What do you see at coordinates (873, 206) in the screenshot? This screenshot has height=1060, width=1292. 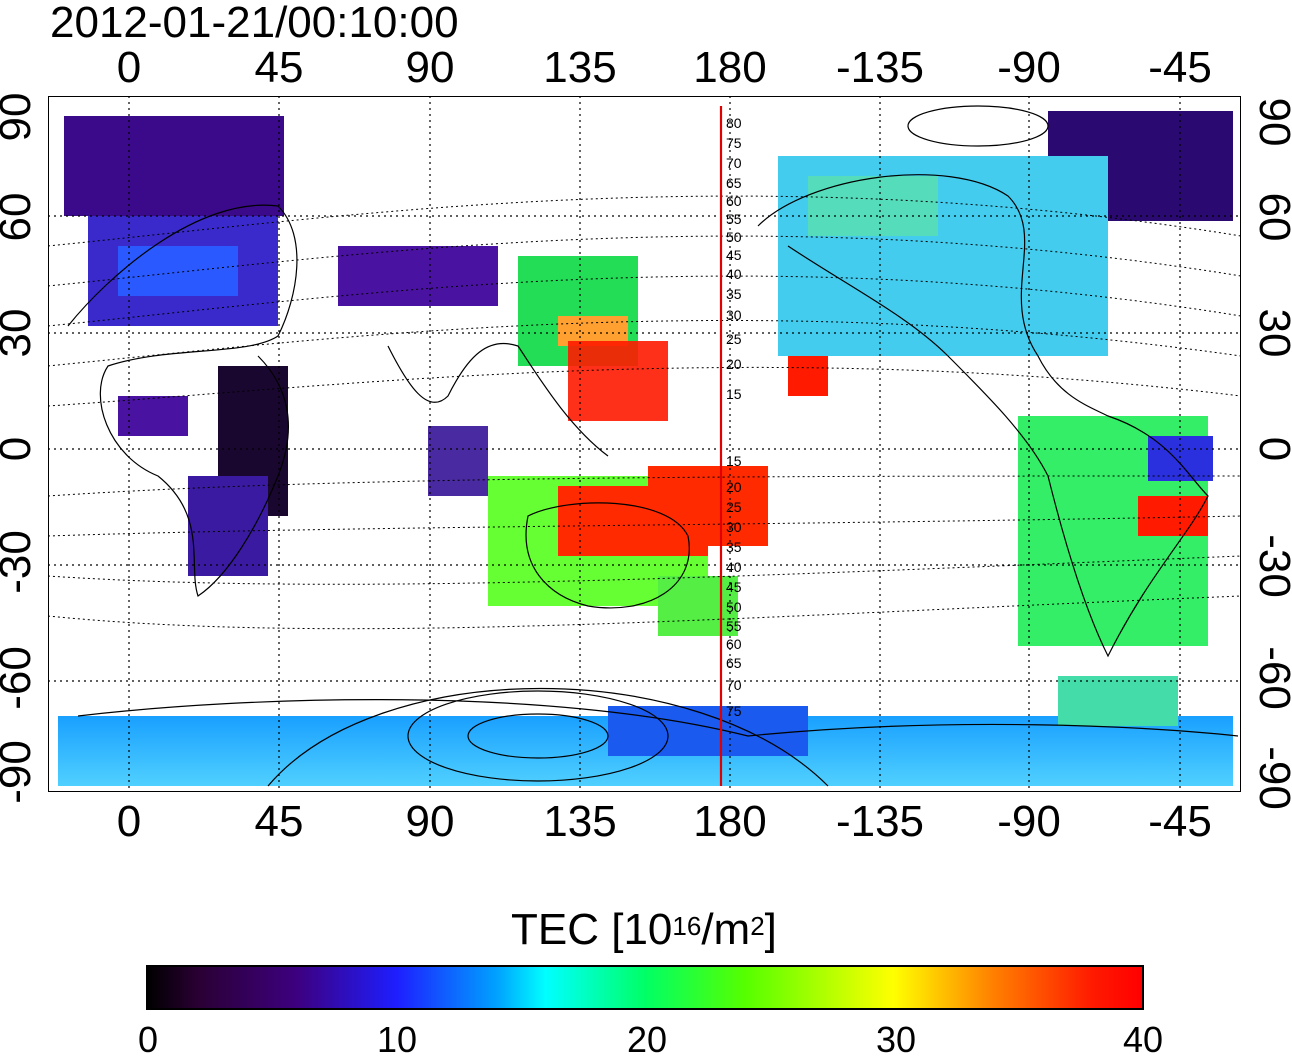 I see `tec-patch-alaska` at bounding box center [873, 206].